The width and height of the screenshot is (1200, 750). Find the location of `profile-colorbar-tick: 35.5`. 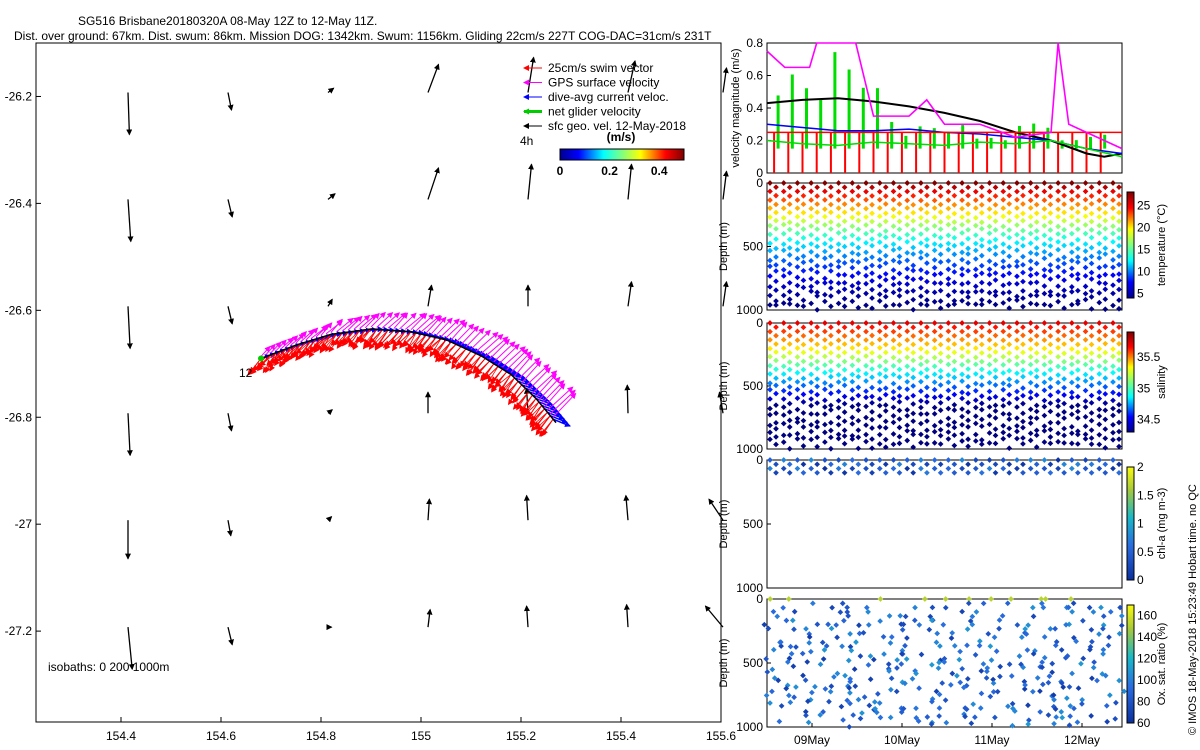

profile-colorbar-tick: 35.5 is located at coordinates (1149, 357).